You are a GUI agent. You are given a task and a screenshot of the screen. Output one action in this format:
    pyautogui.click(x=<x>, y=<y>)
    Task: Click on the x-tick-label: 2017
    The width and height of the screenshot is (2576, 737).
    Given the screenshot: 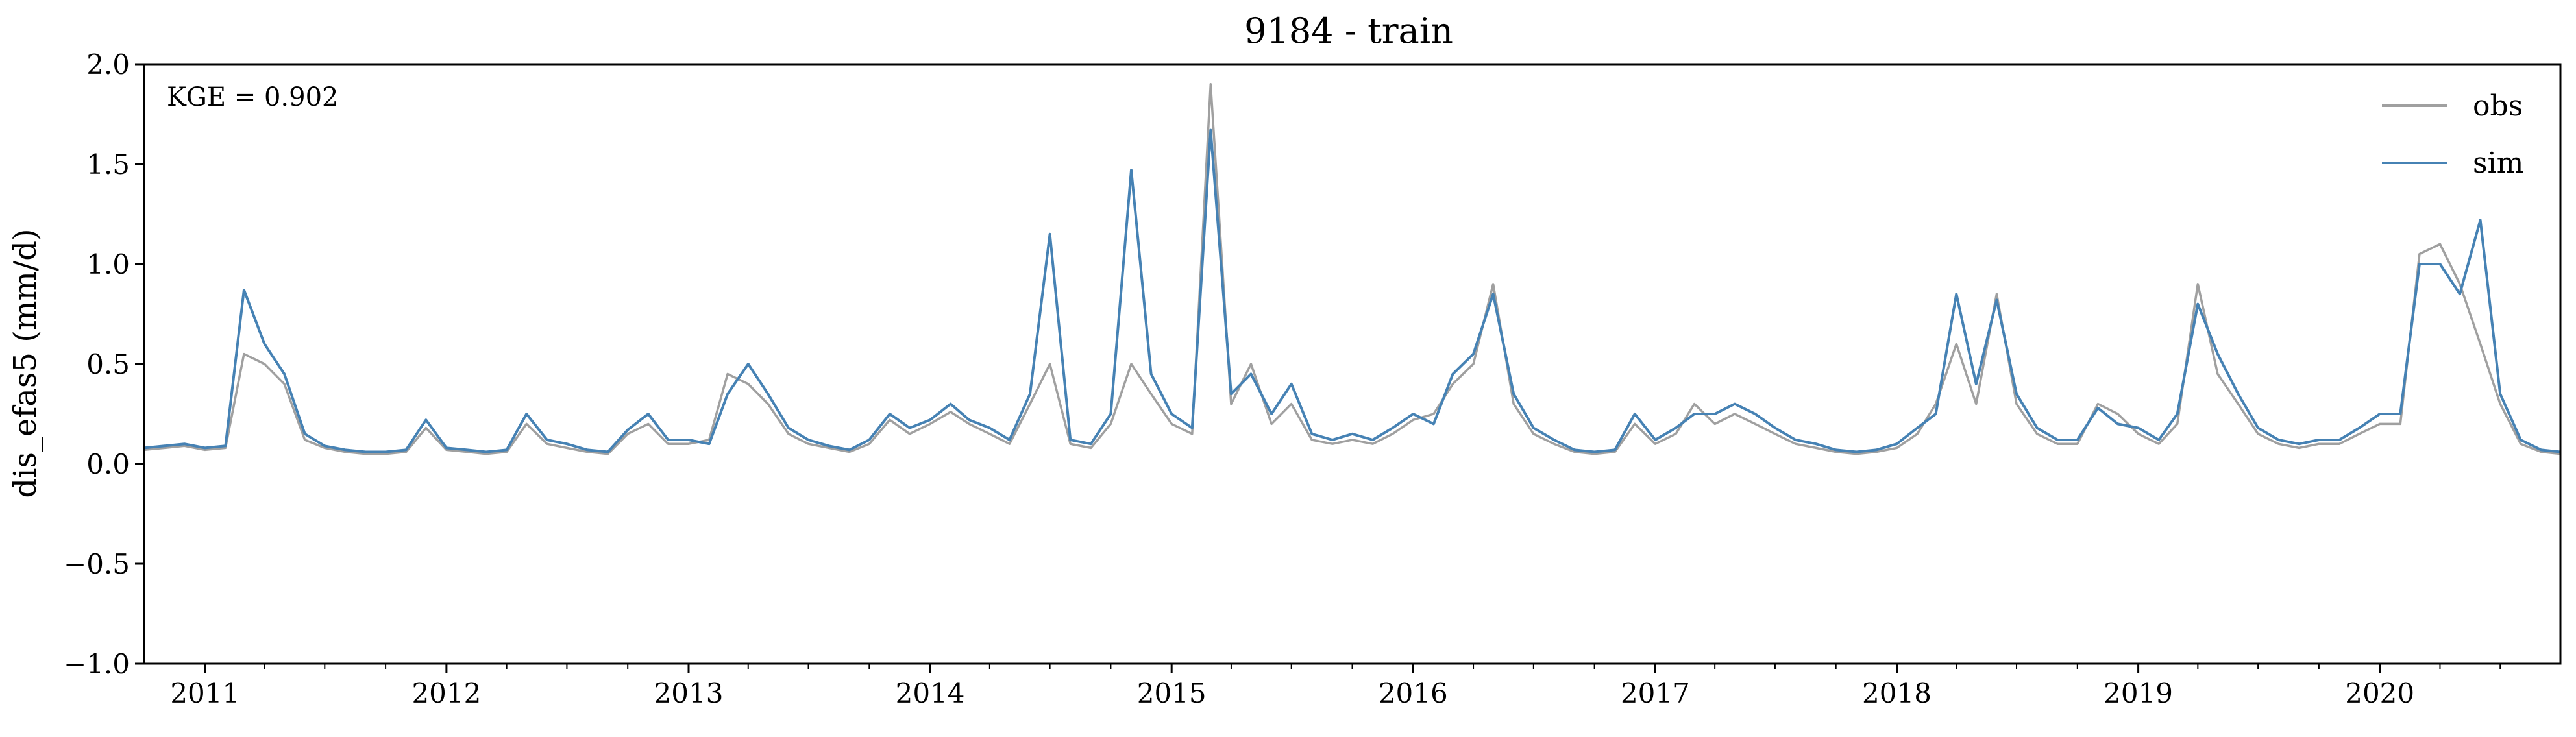 What is the action you would take?
    pyautogui.click(x=1655, y=693)
    